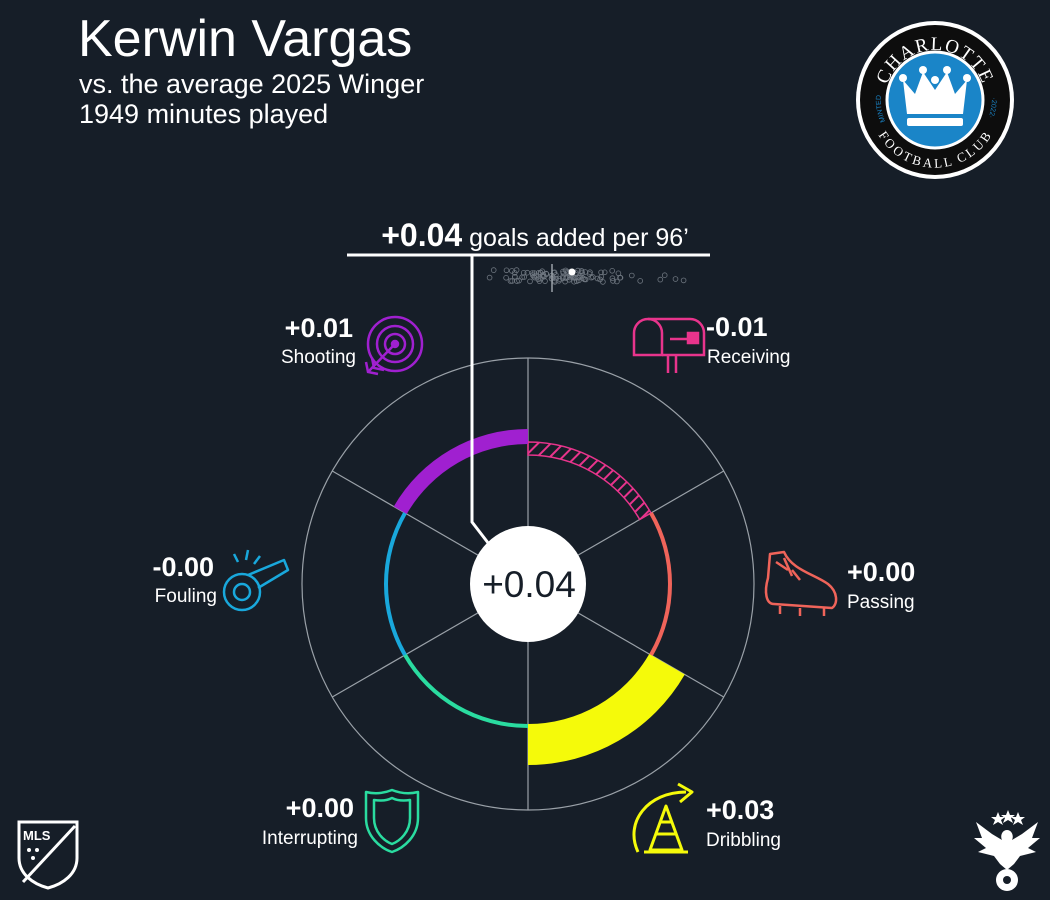 Image resolution: width=1050 pixels, height=900 pixels. What do you see at coordinates (660, 584) in the screenshot?
I see `passing-bar` at bounding box center [660, 584].